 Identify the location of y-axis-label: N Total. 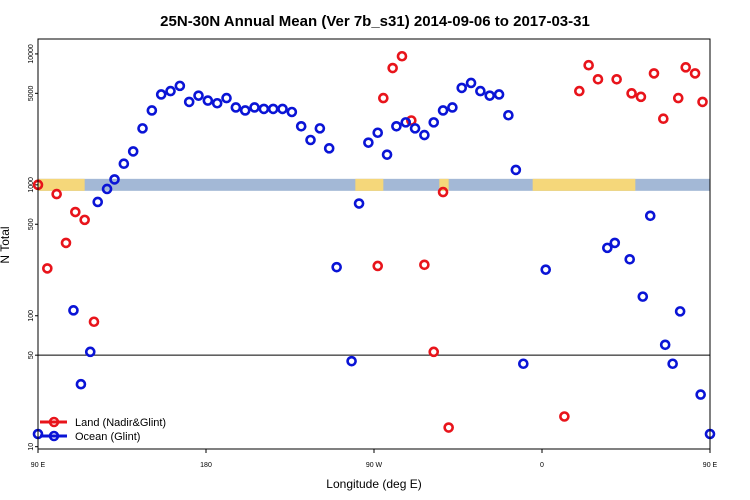
(6, 244).